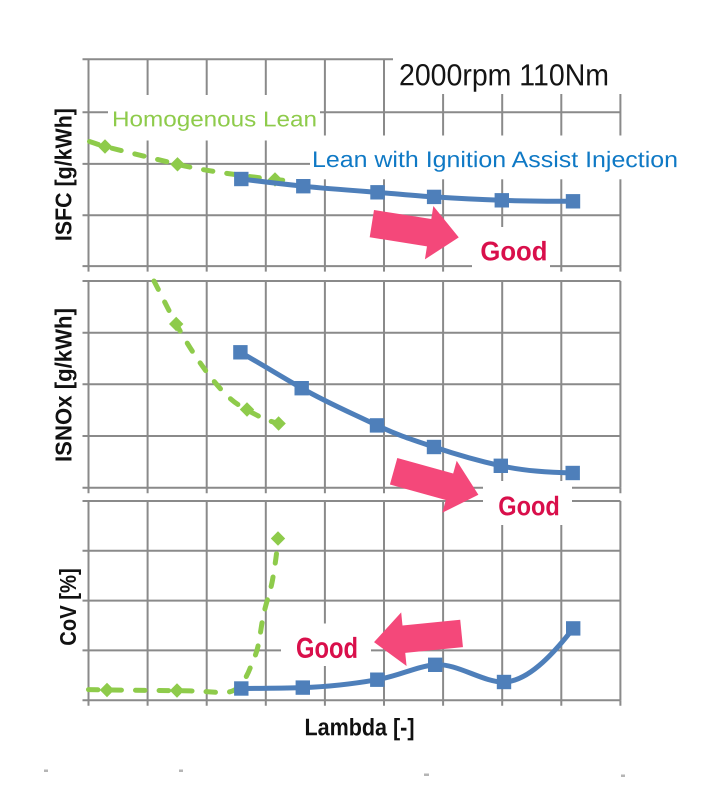 The image size is (725, 805). What do you see at coordinates (68, 607) in the screenshot?
I see `svg-text: CoV [%]` at bounding box center [68, 607].